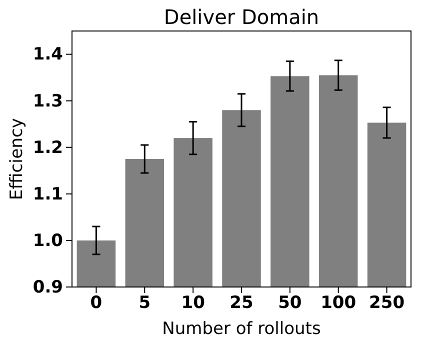 This screenshot has height=342, width=423. Describe the element at coordinates (96, 303) in the screenshot. I see `x-tick-label: 0` at that location.